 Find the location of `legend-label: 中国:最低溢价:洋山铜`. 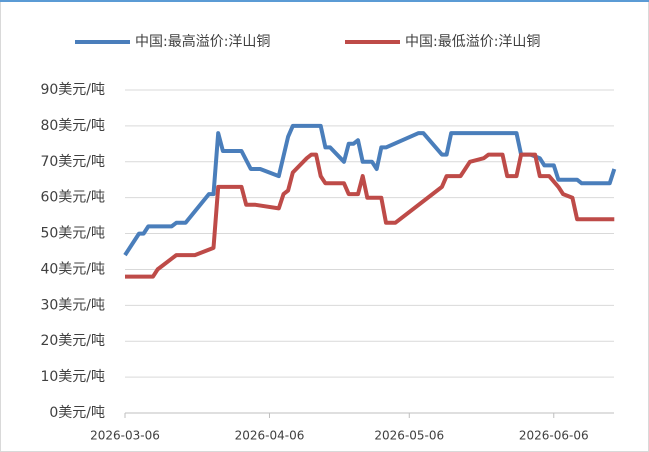

legend-label: 中国:最低溢价:洋山铜 is located at coordinates (472, 42).